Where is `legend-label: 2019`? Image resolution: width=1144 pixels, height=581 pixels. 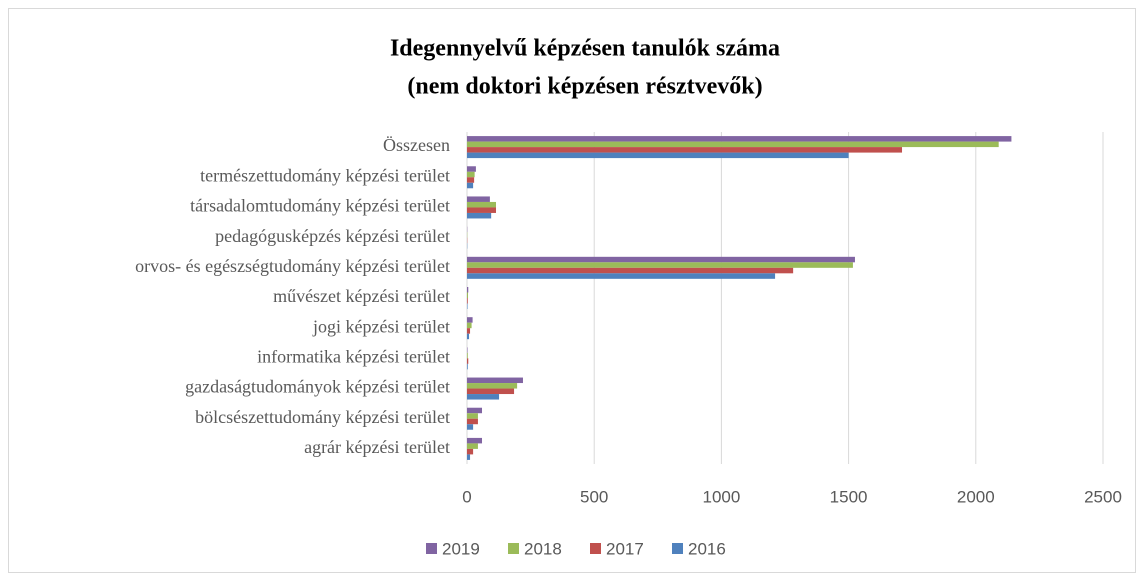
legend-label: 2019 is located at coordinates (461, 548).